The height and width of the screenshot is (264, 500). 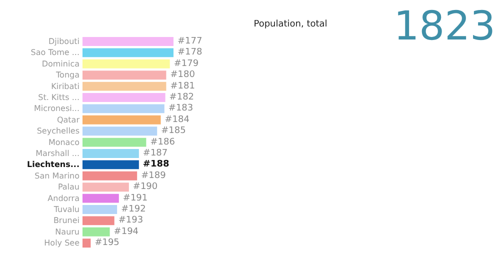 I want to click on annotation: #180, so click(x=183, y=75).